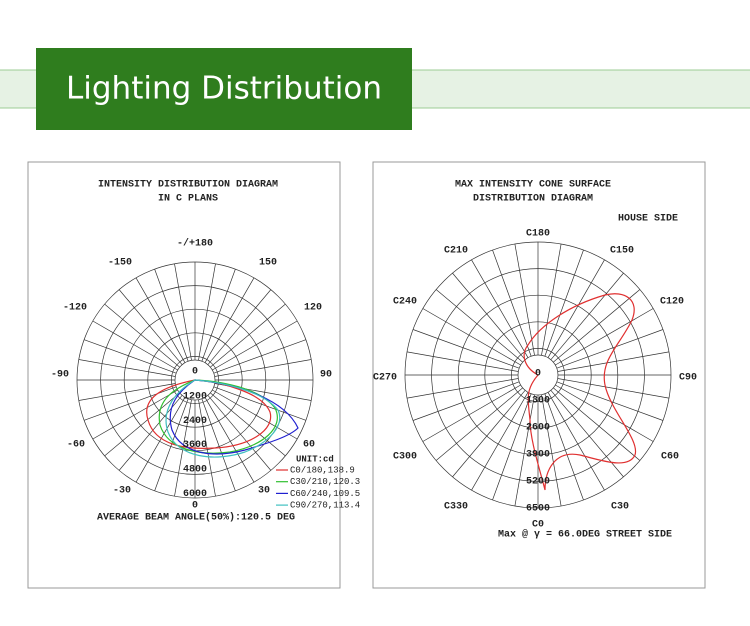 The image size is (750, 626). What do you see at coordinates (648, 219) in the screenshot?
I see `side-label: HOUSE SIDE` at bounding box center [648, 219].